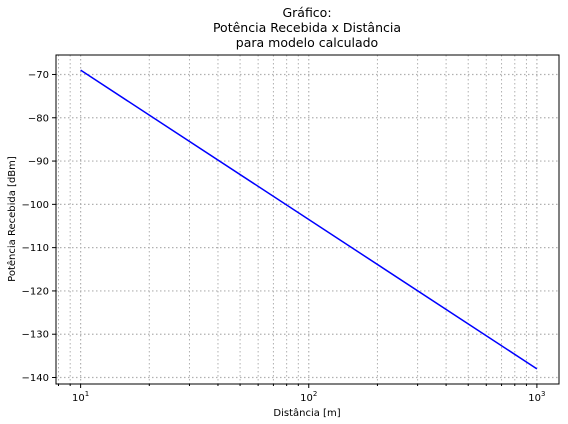 This screenshot has height=424, width=568. I want to click on chart-title-line-3: para modelo calculado, so click(307, 42).